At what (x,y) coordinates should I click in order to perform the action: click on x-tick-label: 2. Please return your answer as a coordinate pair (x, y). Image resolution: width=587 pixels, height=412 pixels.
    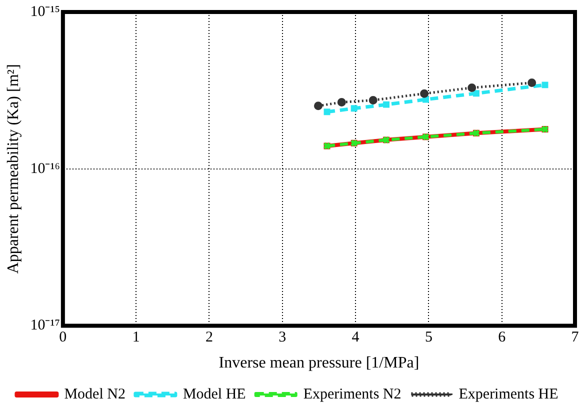
    Looking at the image, I should click on (209, 338).